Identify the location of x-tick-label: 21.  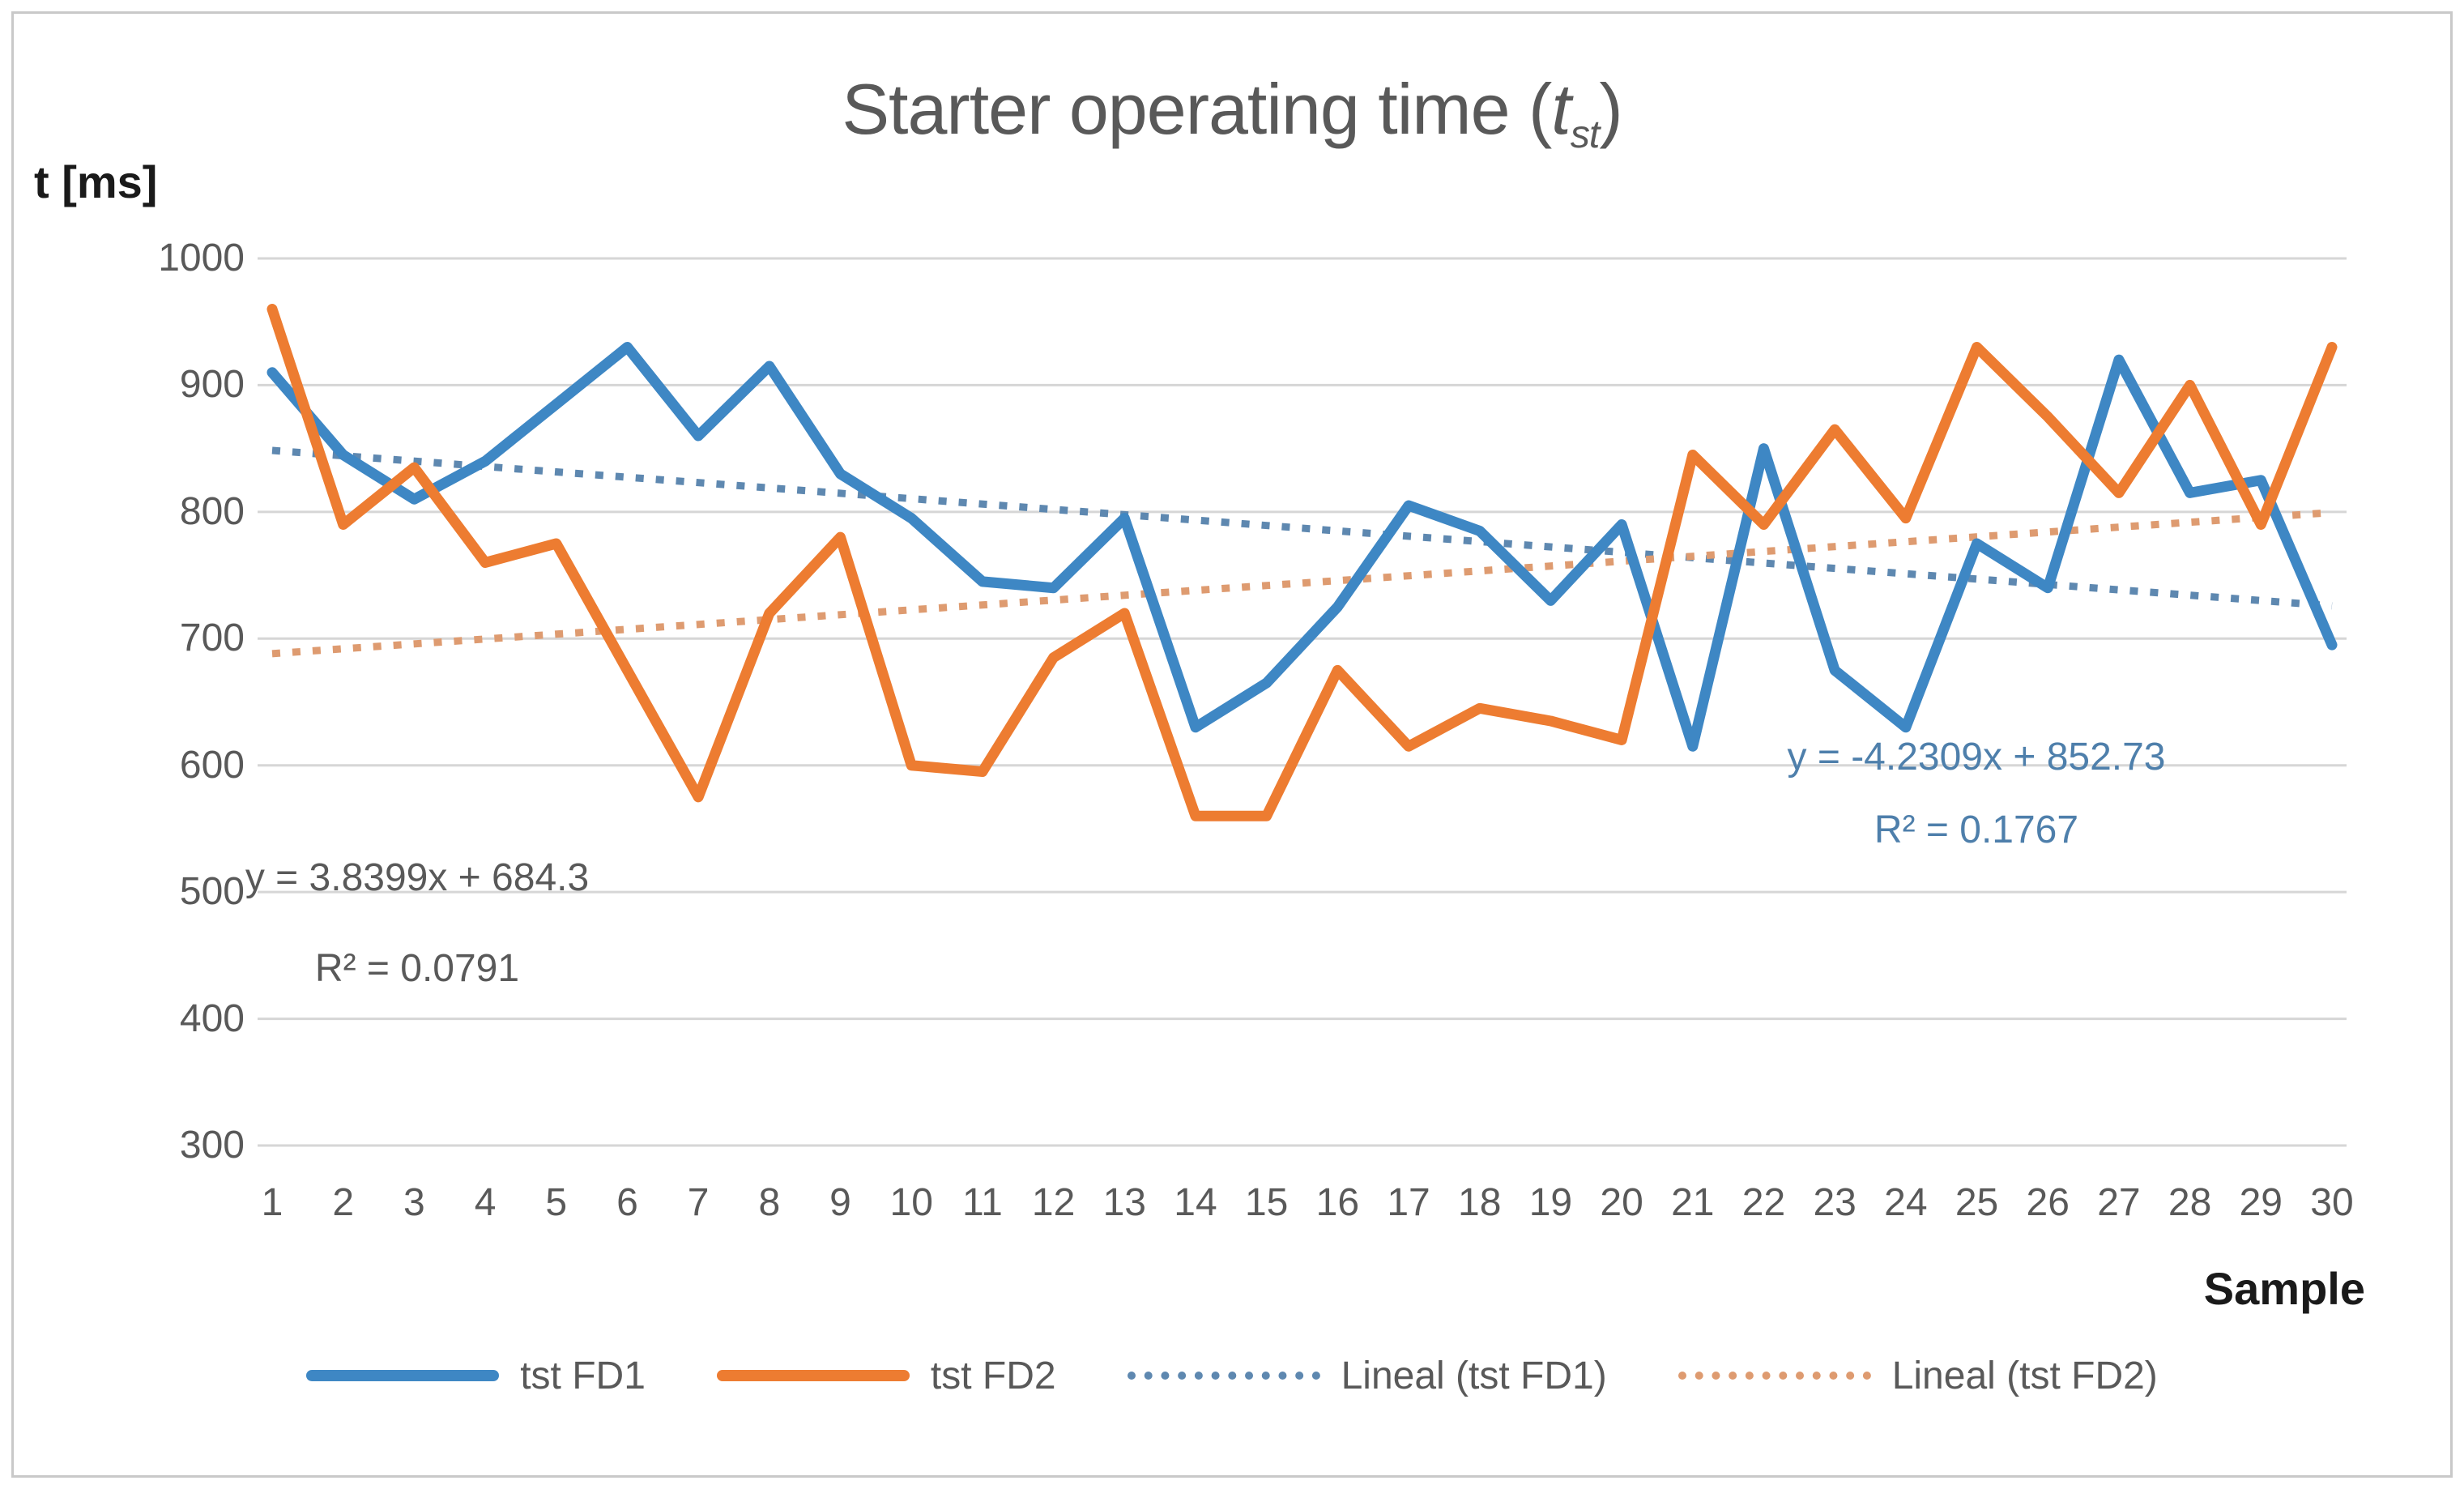
(1693, 1202).